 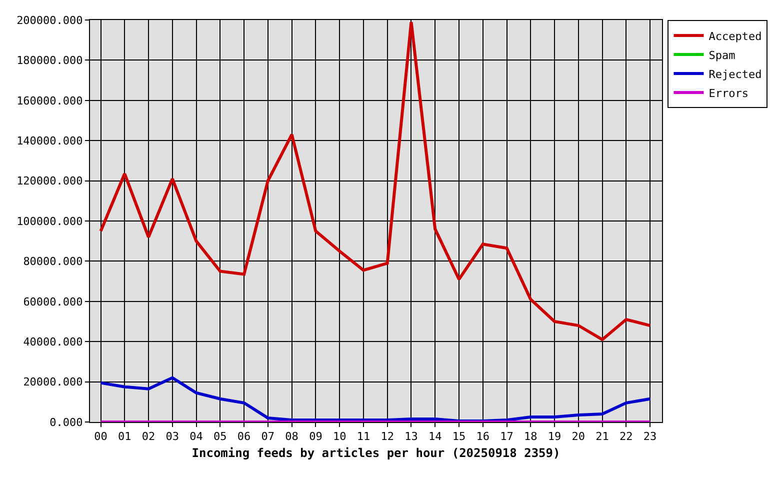 What do you see at coordinates (173, 437) in the screenshot?
I see `x-tick-label: 03` at bounding box center [173, 437].